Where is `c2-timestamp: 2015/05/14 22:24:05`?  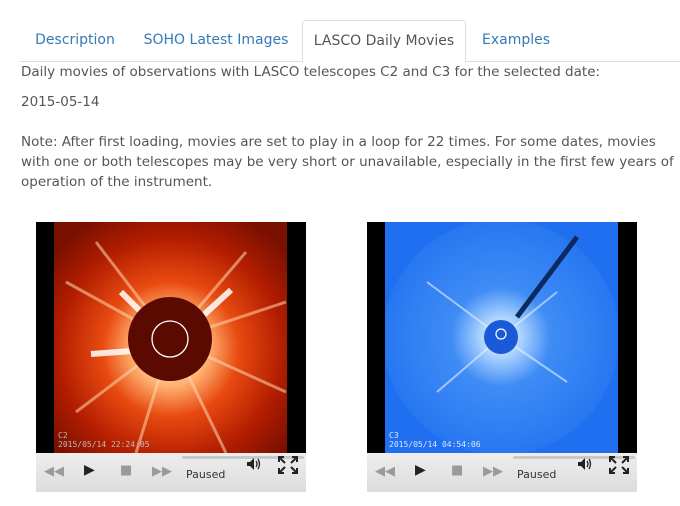 c2-timestamp: 2015/05/14 22:24:05 is located at coordinates (104, 444).